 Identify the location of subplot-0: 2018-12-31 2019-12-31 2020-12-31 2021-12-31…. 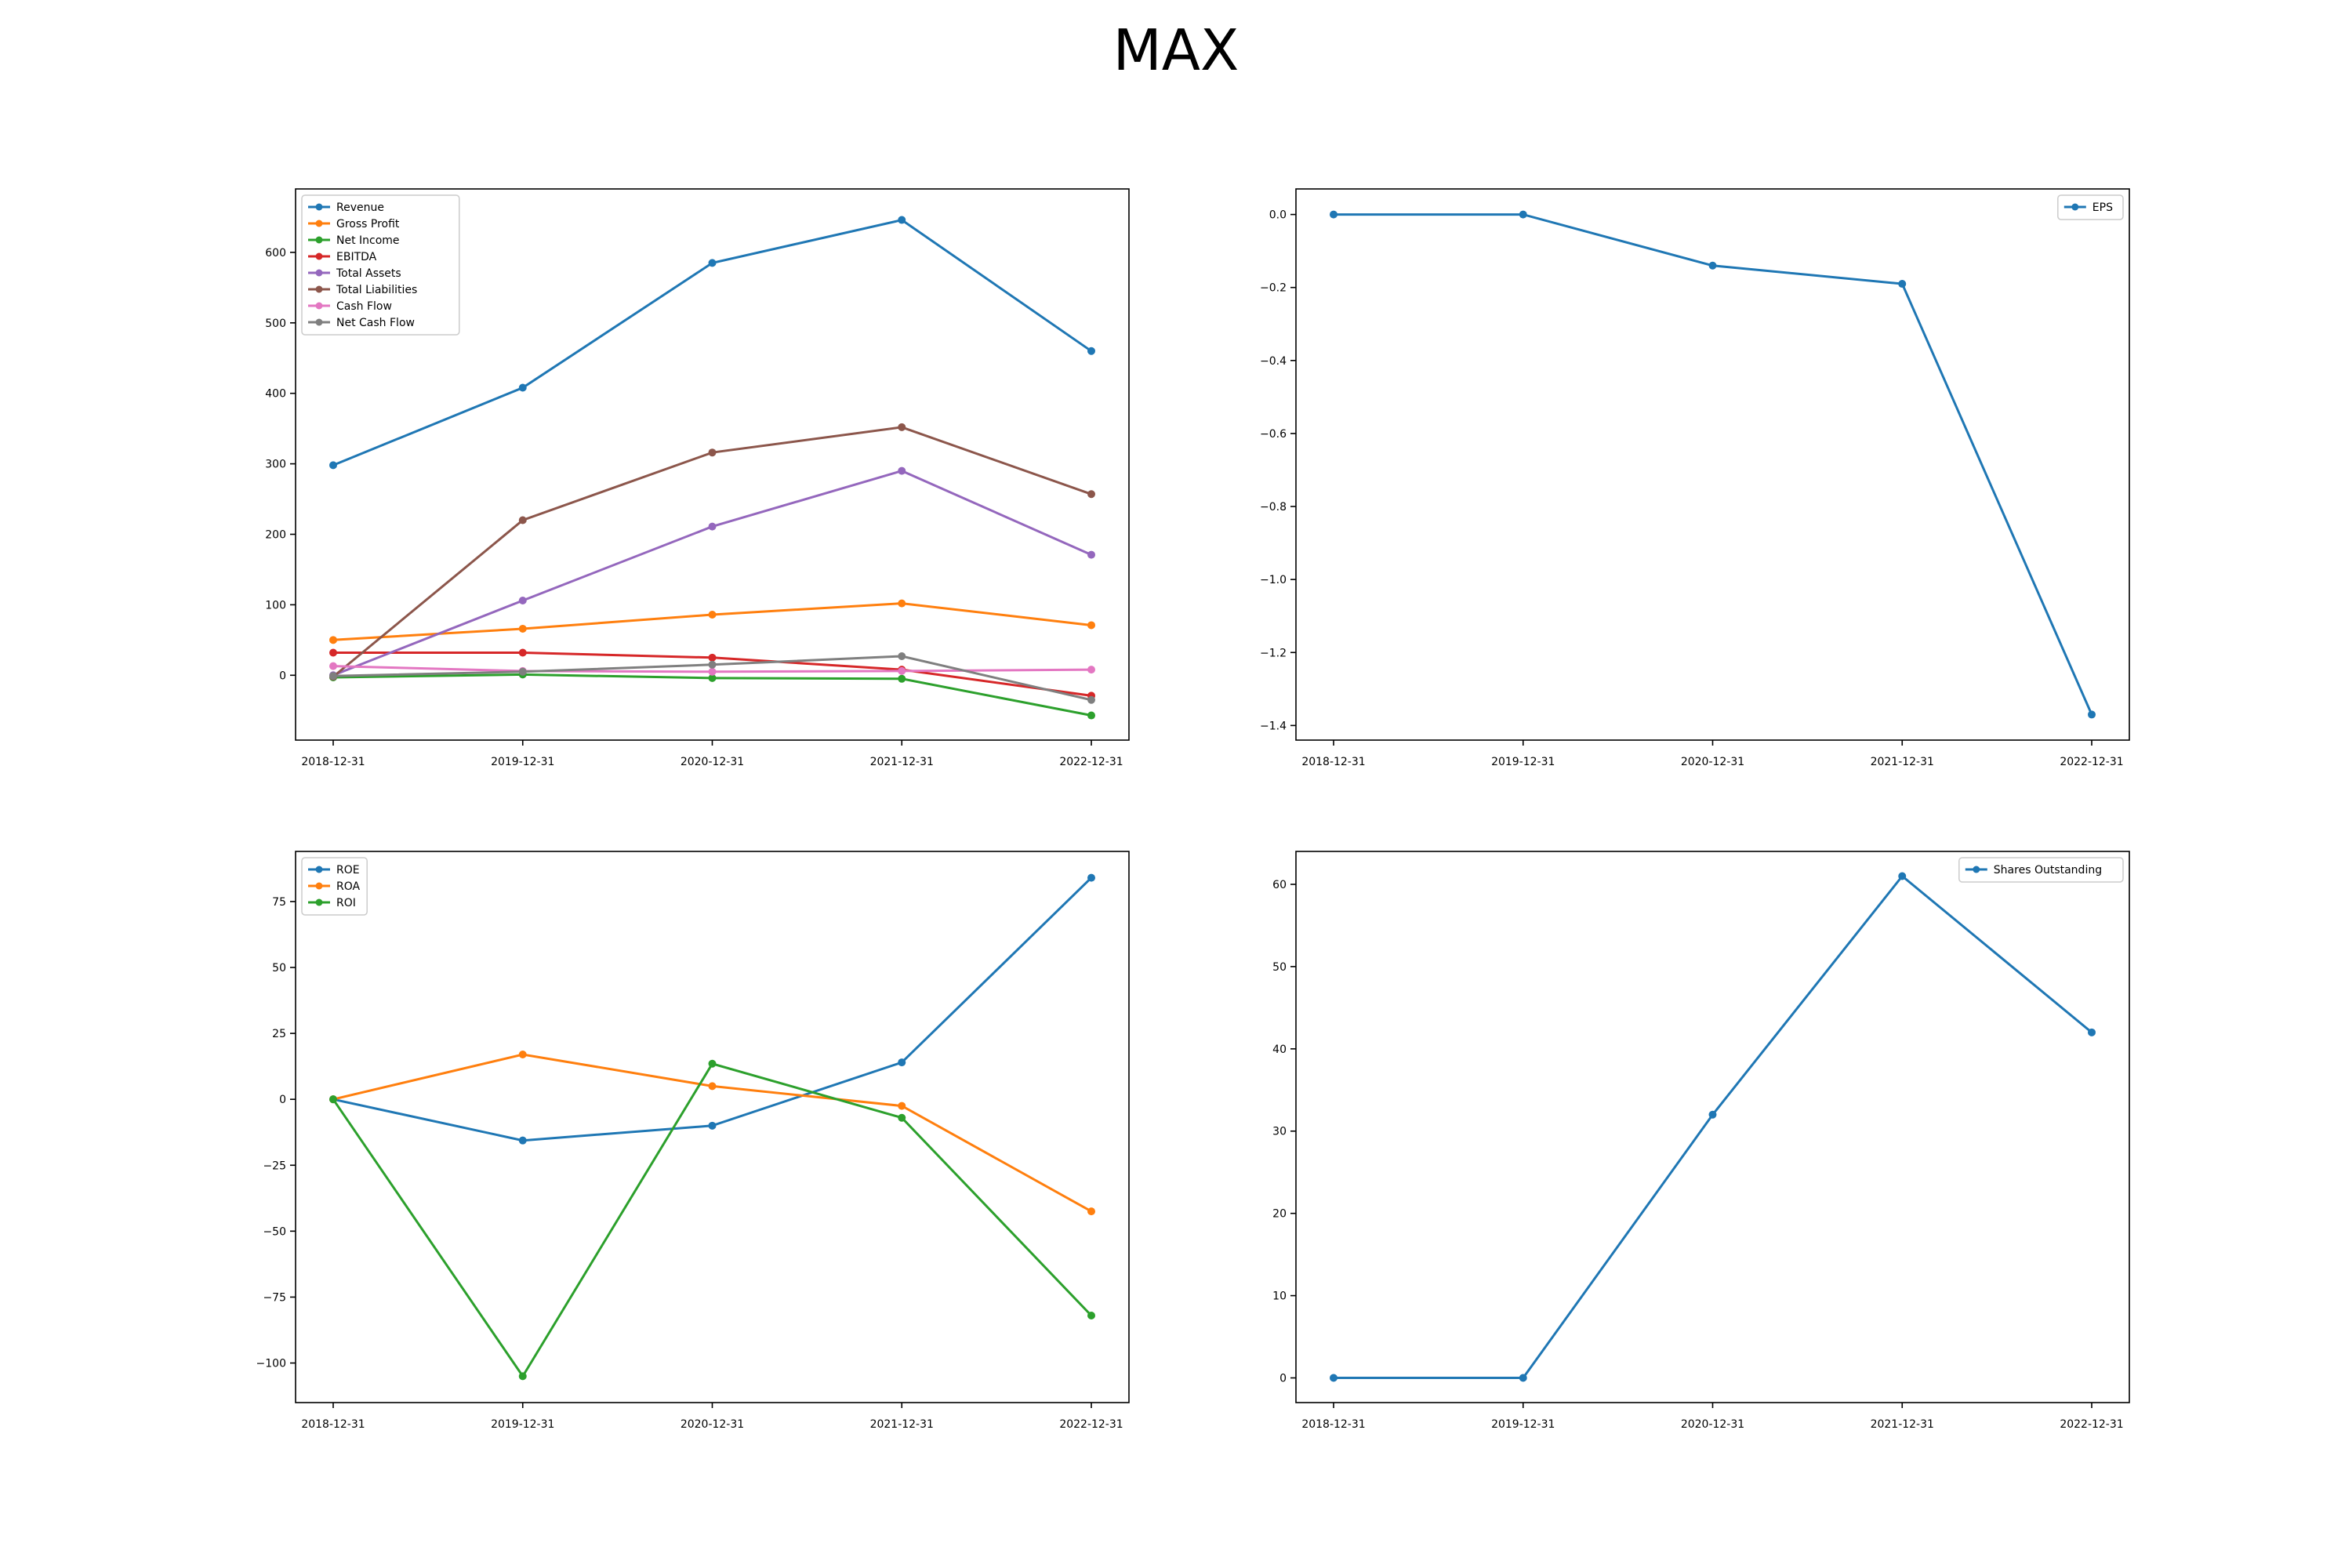
(697, 478).